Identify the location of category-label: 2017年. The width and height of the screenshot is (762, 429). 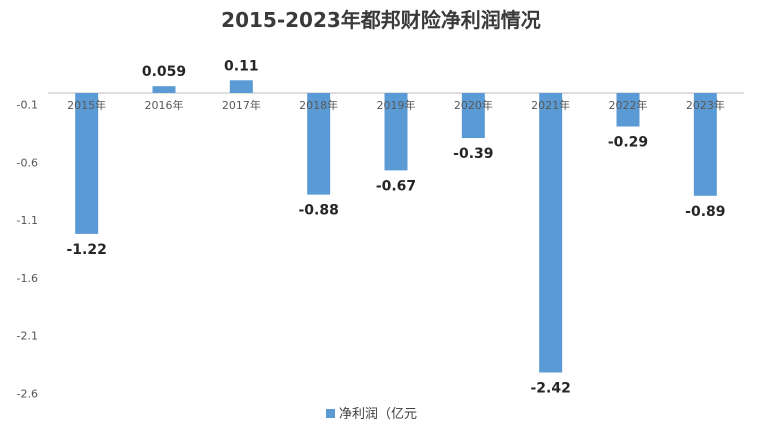
(241, 105).